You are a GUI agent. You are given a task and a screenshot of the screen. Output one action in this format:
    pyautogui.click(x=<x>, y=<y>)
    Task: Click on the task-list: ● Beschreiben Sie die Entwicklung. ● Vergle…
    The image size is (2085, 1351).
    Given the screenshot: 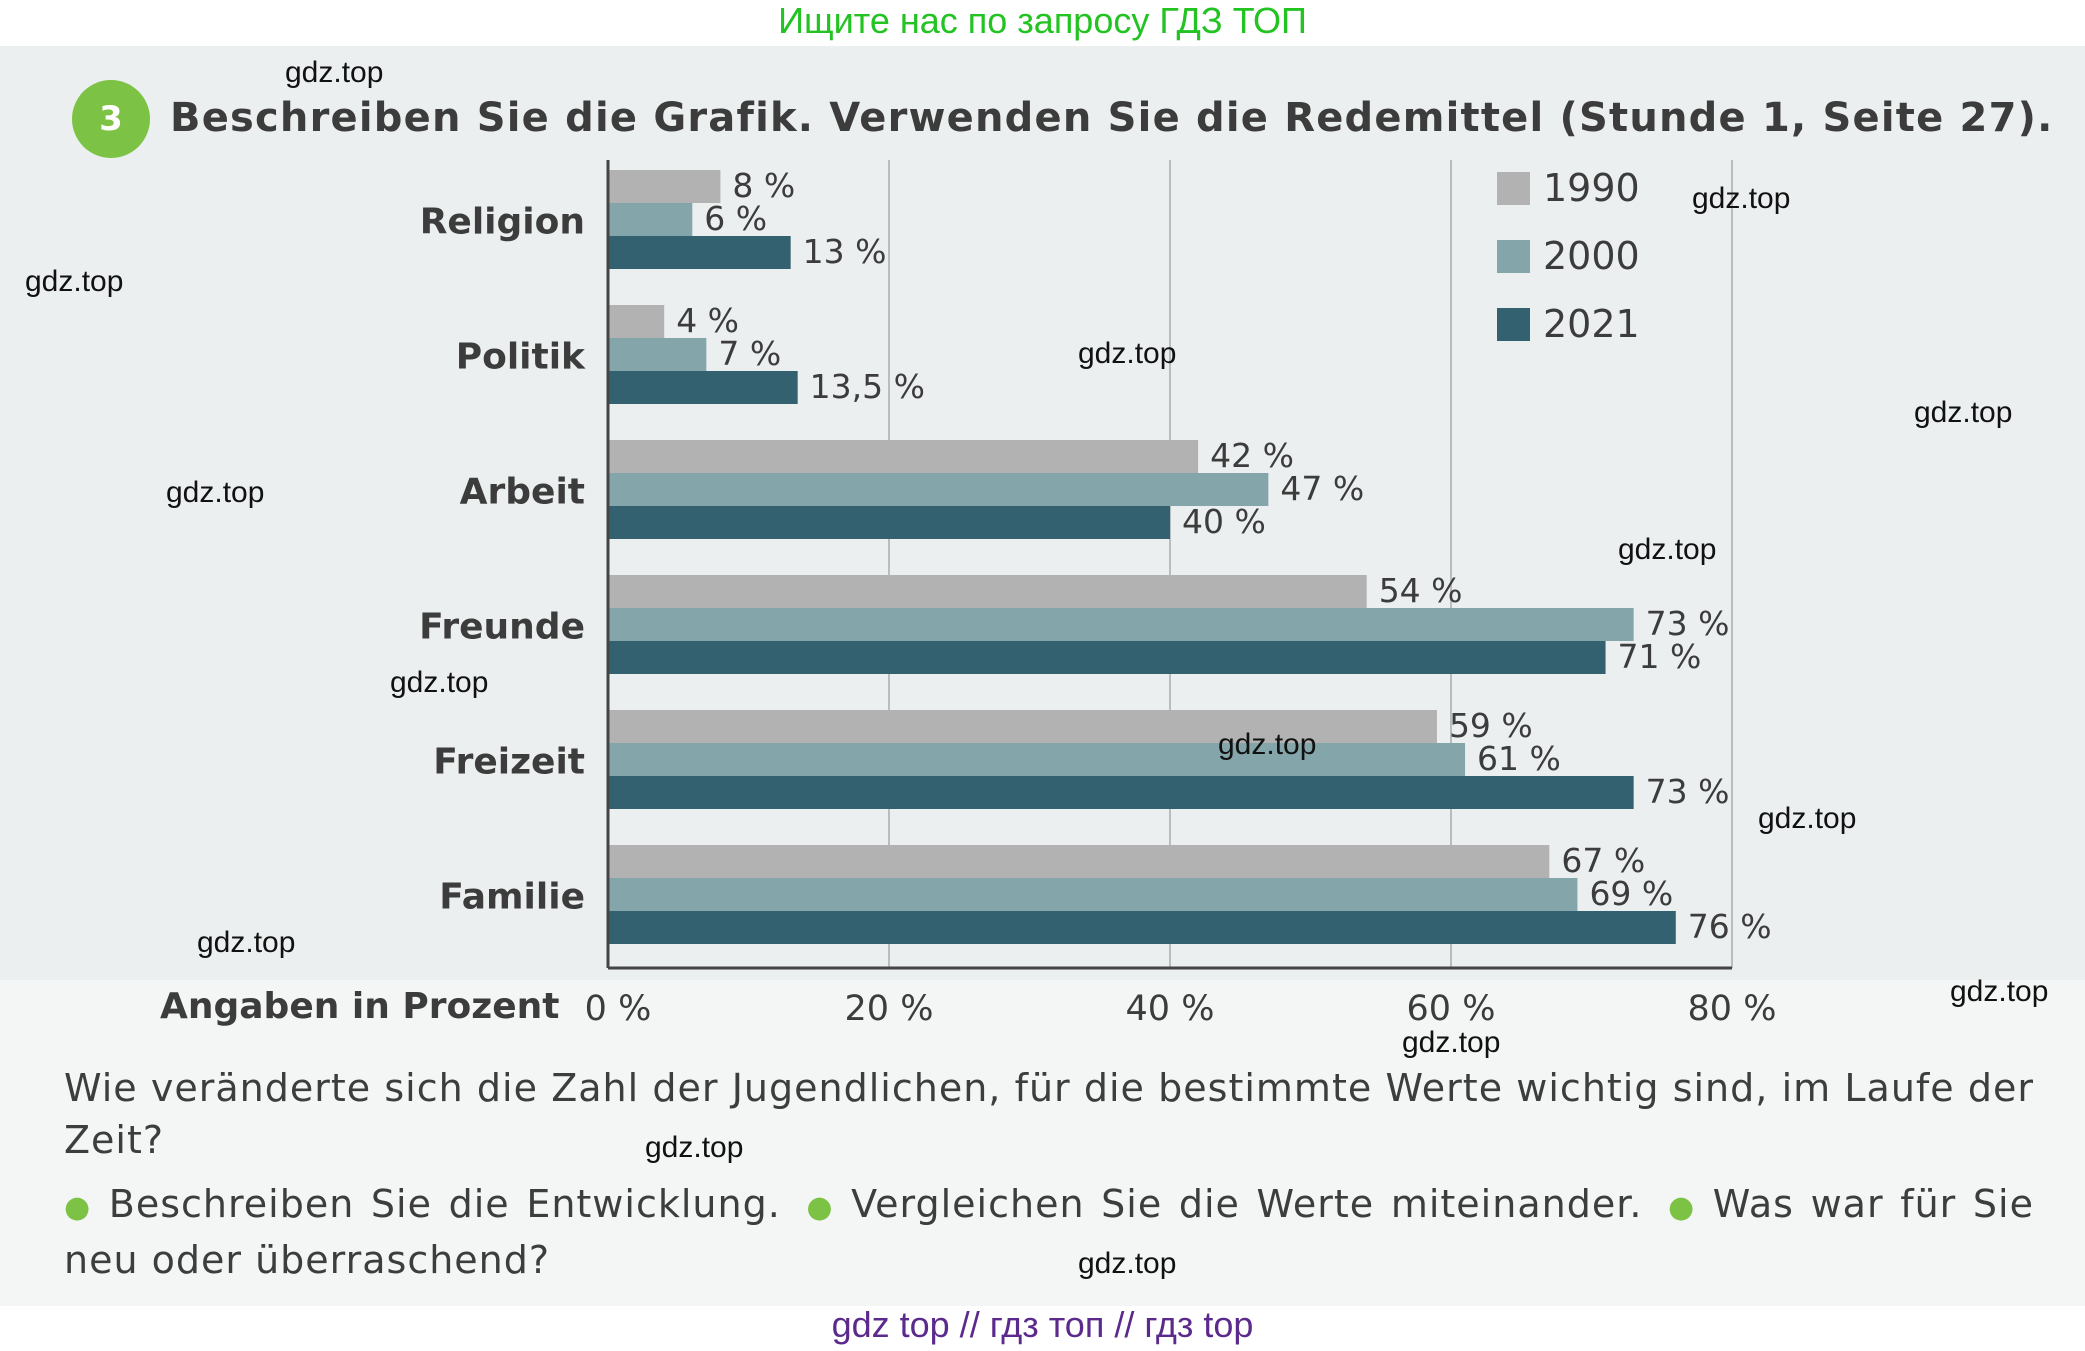 What is the action you would take?
    pyautogui.click(x=1049, y=1232)
    